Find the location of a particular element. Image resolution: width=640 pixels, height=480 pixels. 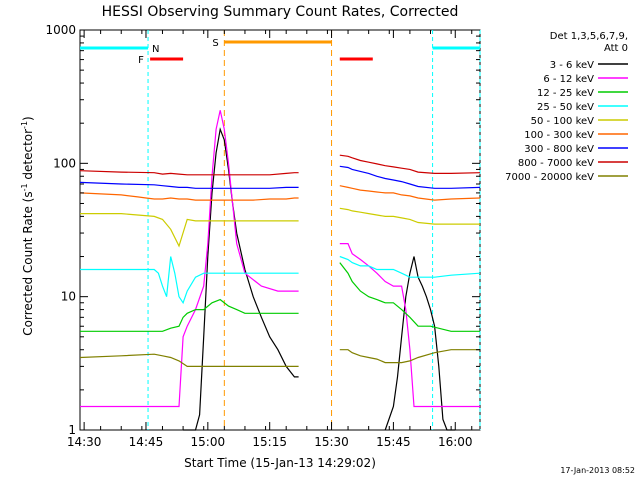

x-tick-label: 14:45 is located at coordinates (146, 442).